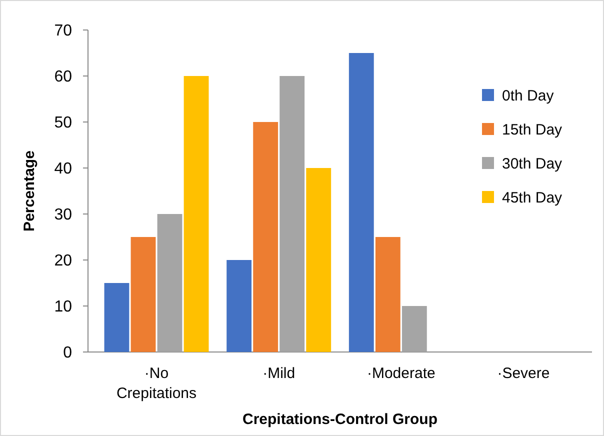  I want to click on y-tick-label: 60, so click(63, 77).